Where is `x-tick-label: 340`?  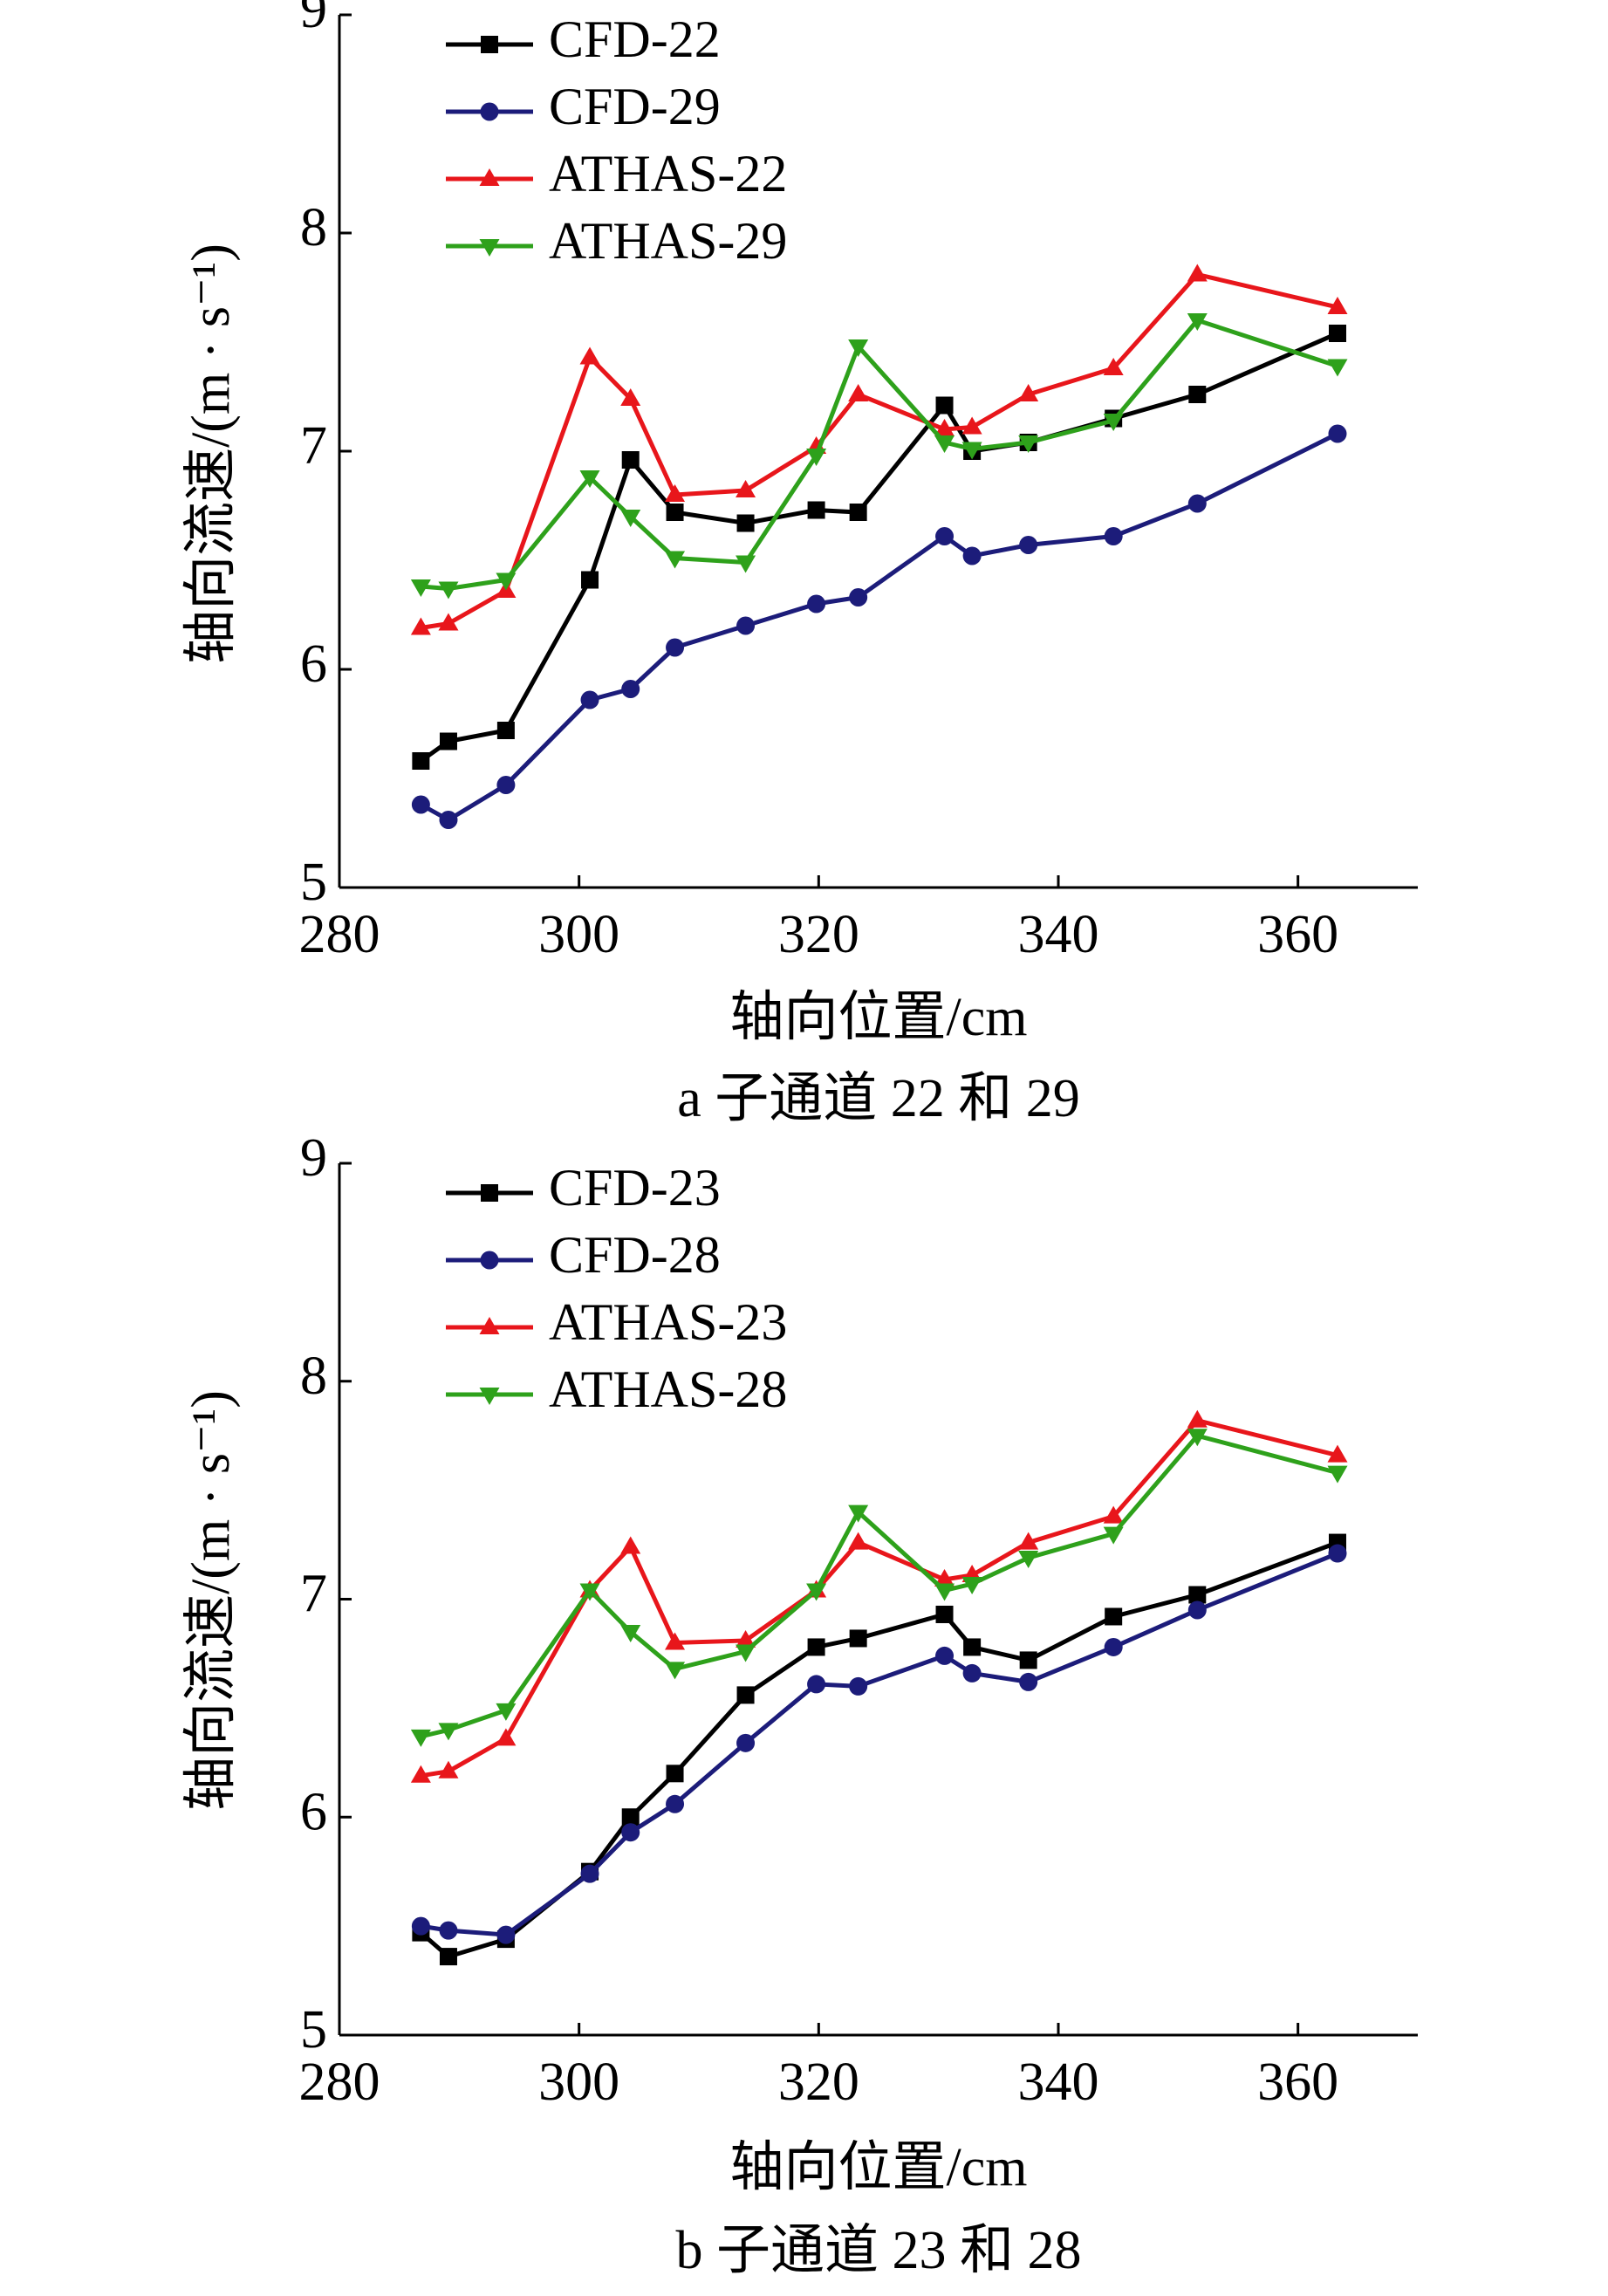
x-tick-label: 340 is located at coordinates (1058, 934).